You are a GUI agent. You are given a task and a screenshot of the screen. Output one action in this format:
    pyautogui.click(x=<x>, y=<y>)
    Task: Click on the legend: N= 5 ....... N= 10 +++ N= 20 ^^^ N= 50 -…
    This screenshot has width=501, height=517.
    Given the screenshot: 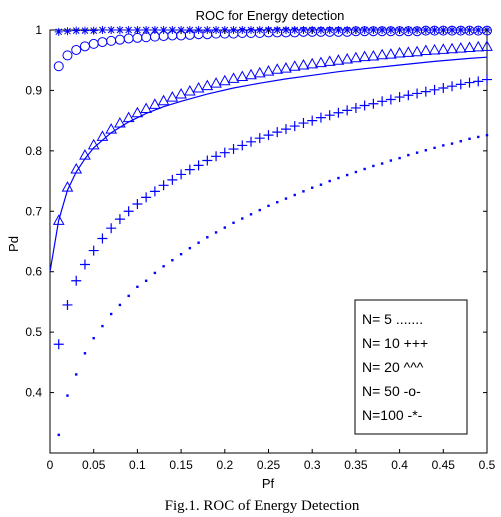 What is the action you would take?
    pyautogui.click(x=411, y=367)
    